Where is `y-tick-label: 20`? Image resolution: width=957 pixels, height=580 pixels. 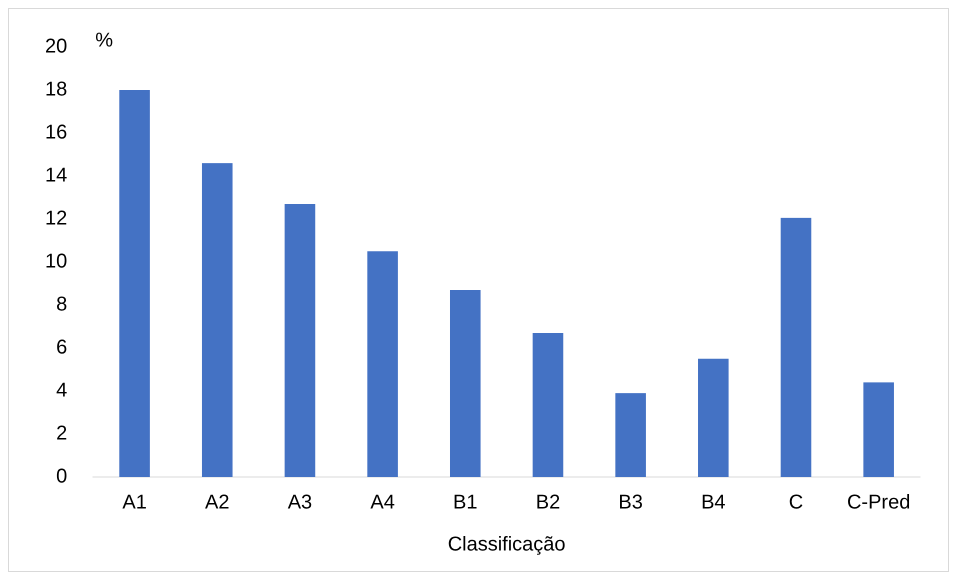 y-tick-label: 20 is located at coordinates (56, 47).